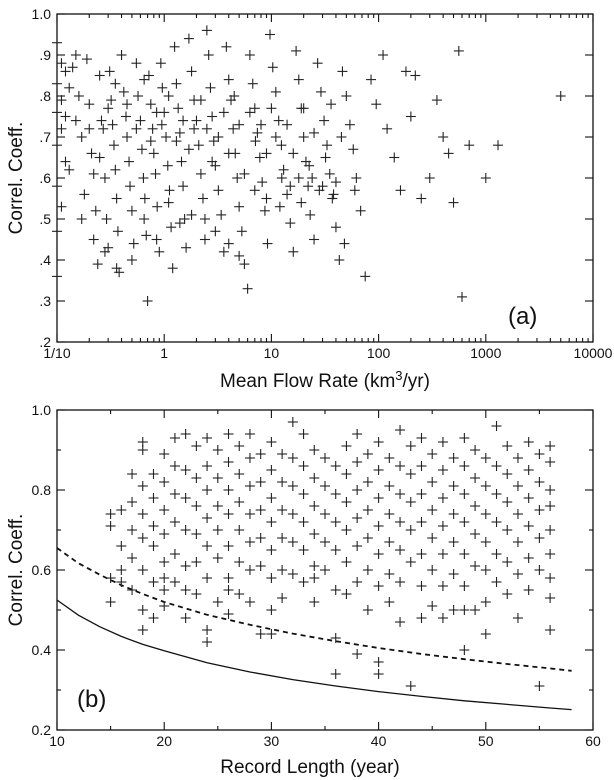 The width and height of the screenshot is (614, 780). What do you see at coordinates (45, 55) in the screenshot?
I see `y-tick-label-a: .9` at bounding box center [45, 55].